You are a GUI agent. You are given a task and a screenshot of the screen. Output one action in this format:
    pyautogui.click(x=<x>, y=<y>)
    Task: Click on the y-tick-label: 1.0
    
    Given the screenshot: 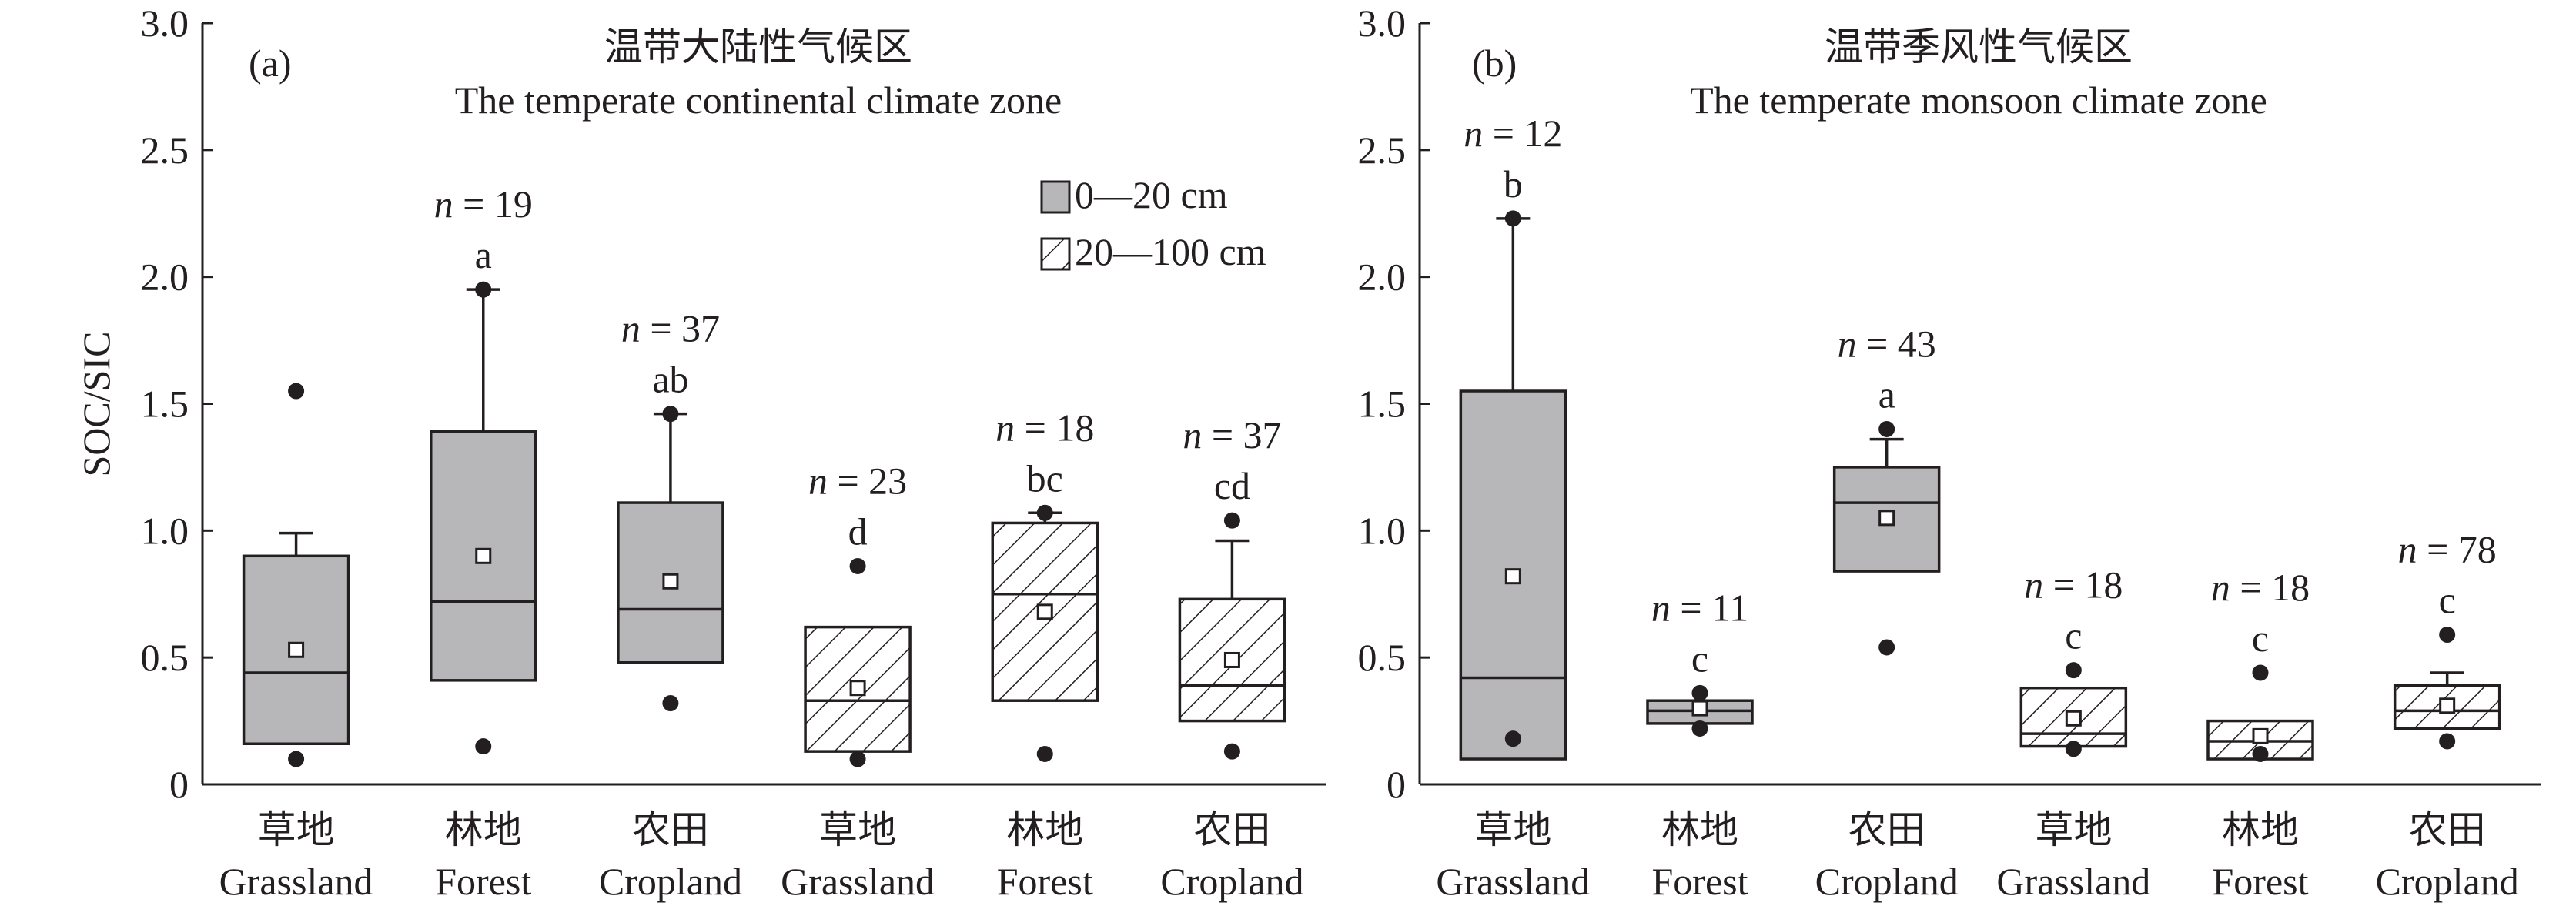 What is the action you would take?
    pyautogui.click(x=1382, y=530)
    